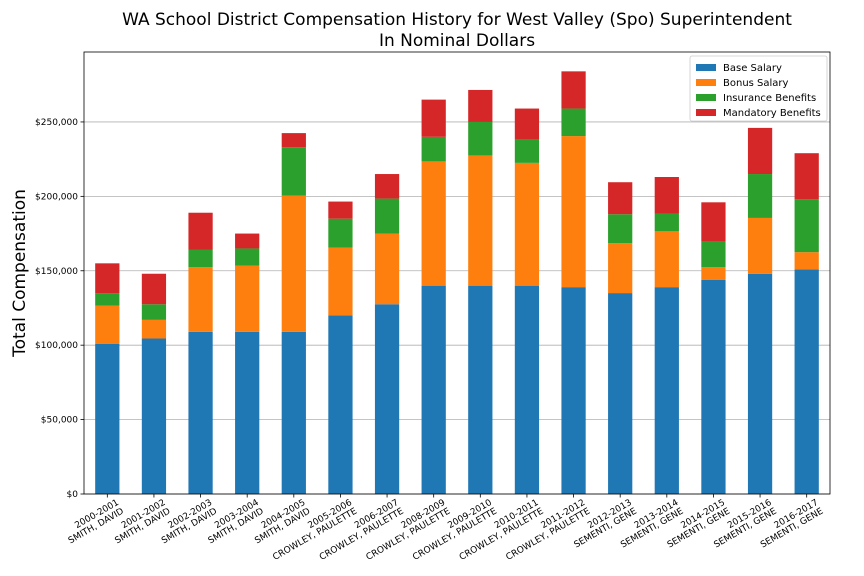 Image resolution: width=864 pixels, height=576 pixels. What do you see at coordinates (772, 113) in the screenshot?
I see `legend-label: Mandatory Benefits` at bounding box center [772, 113].